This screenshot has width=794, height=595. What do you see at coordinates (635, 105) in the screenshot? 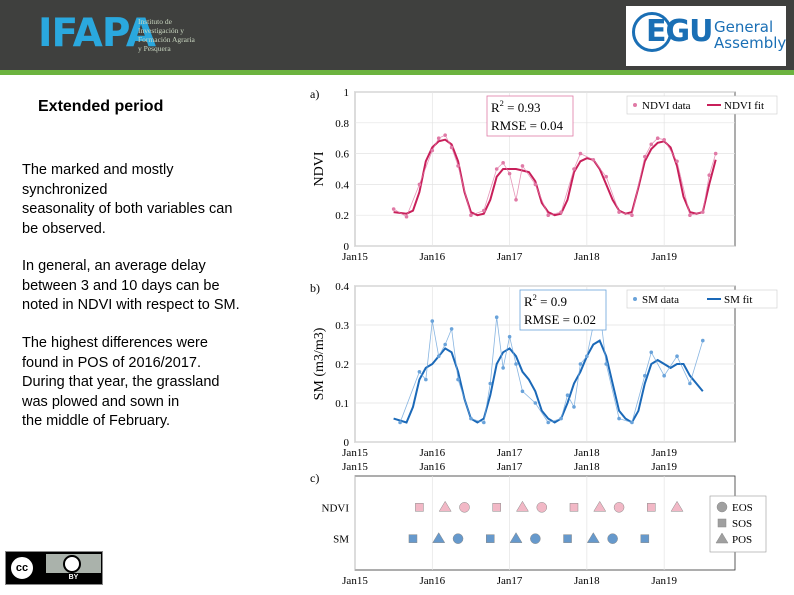
I see `a-legend-data-marker` at bounding box center [635, 105].